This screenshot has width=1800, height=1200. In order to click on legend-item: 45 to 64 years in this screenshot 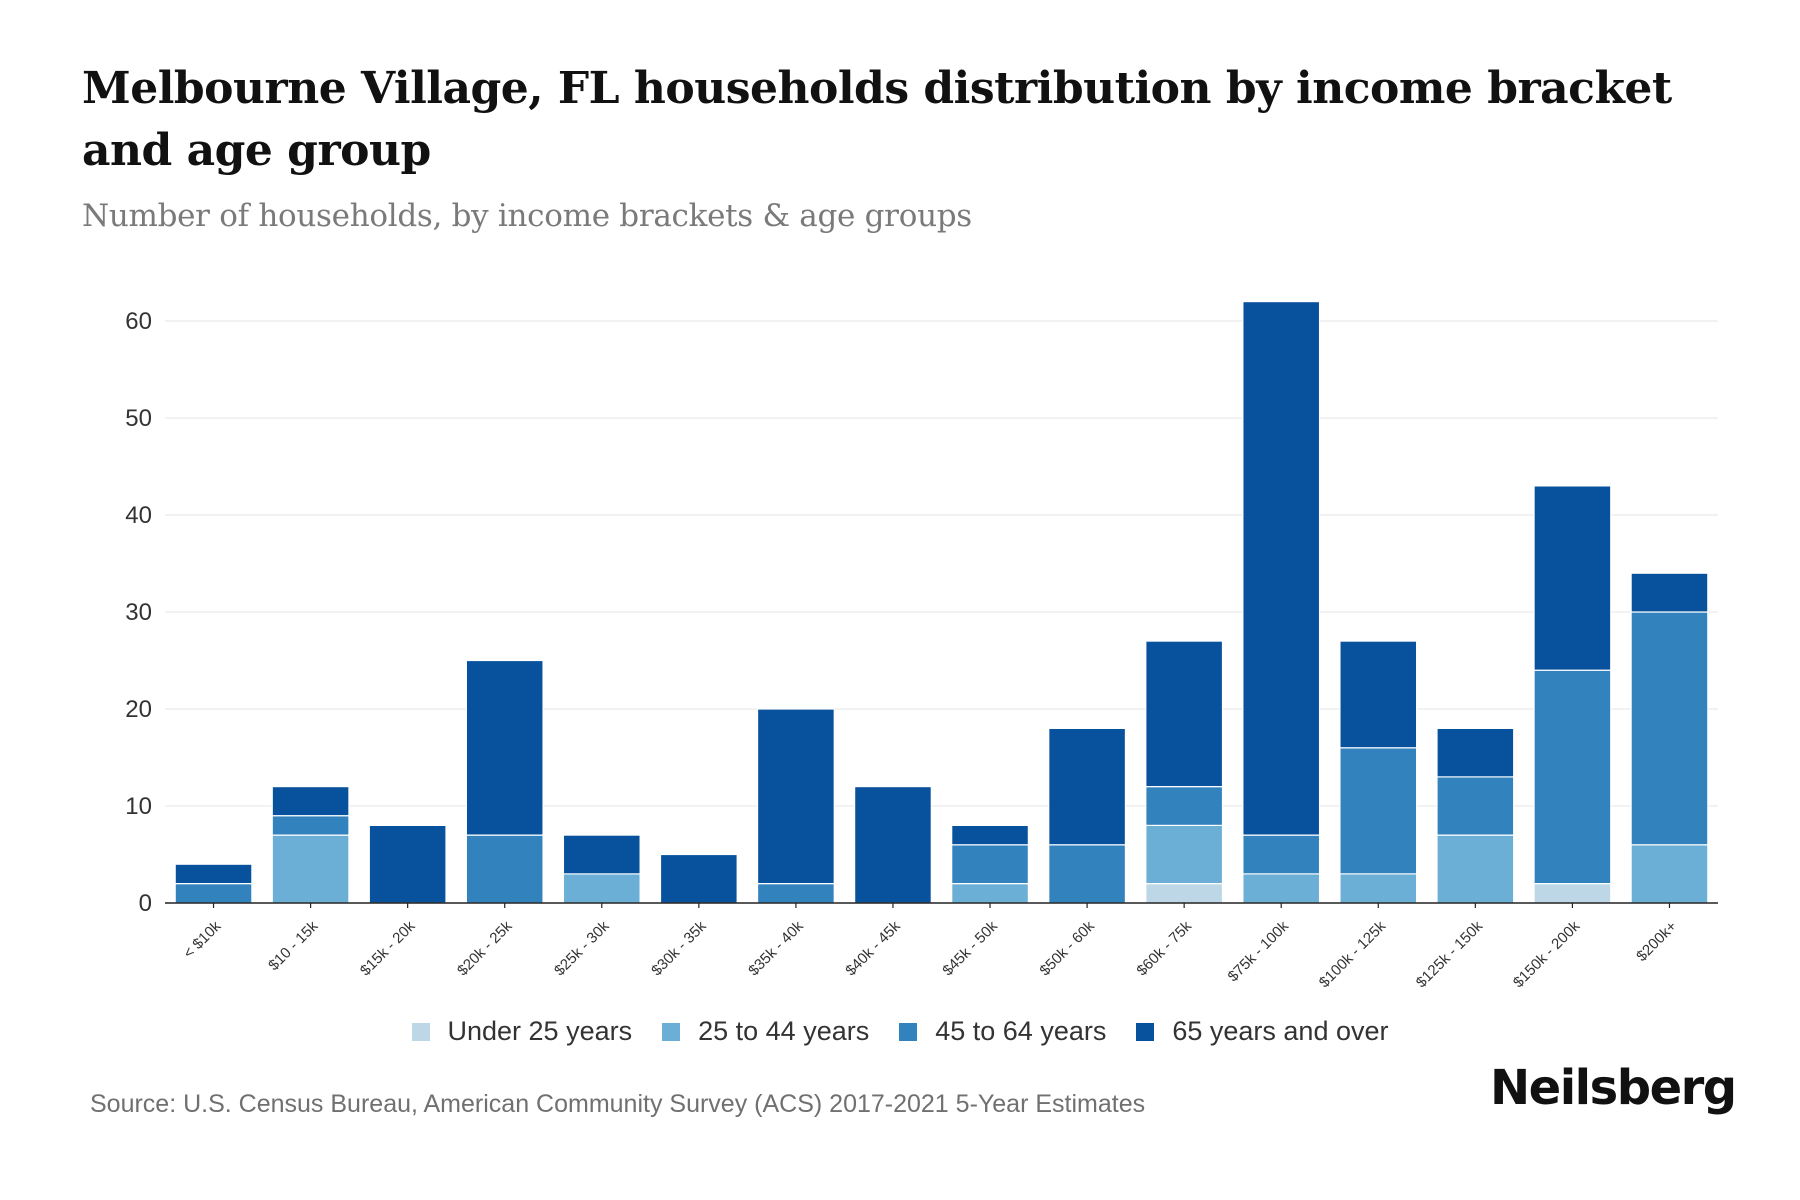, I will do `click(1002, 1031)`.